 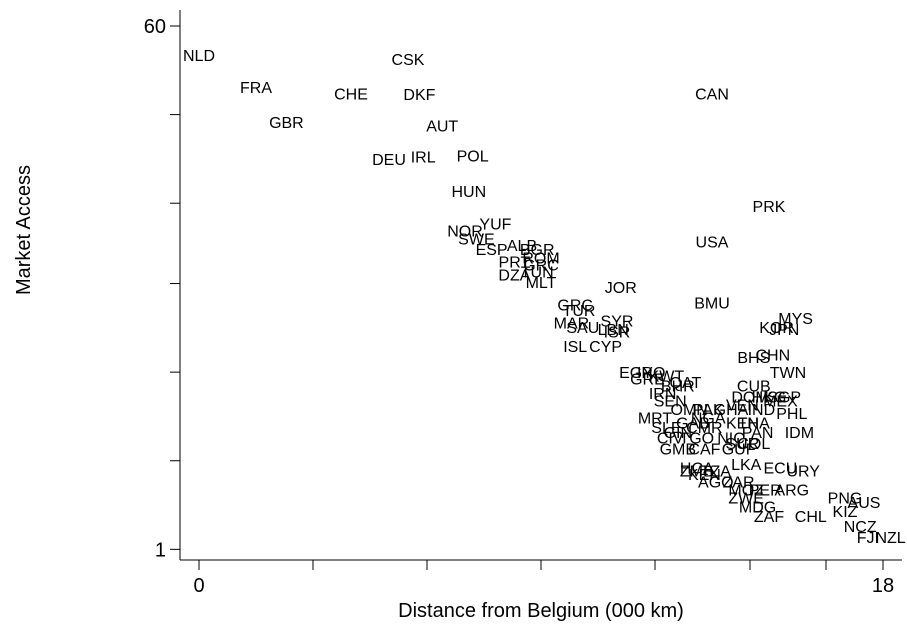 What do you see at coordinates (693, 423) in the screenshot?
I see `point-label-gab: GAB` at bounding box center [693, 423].